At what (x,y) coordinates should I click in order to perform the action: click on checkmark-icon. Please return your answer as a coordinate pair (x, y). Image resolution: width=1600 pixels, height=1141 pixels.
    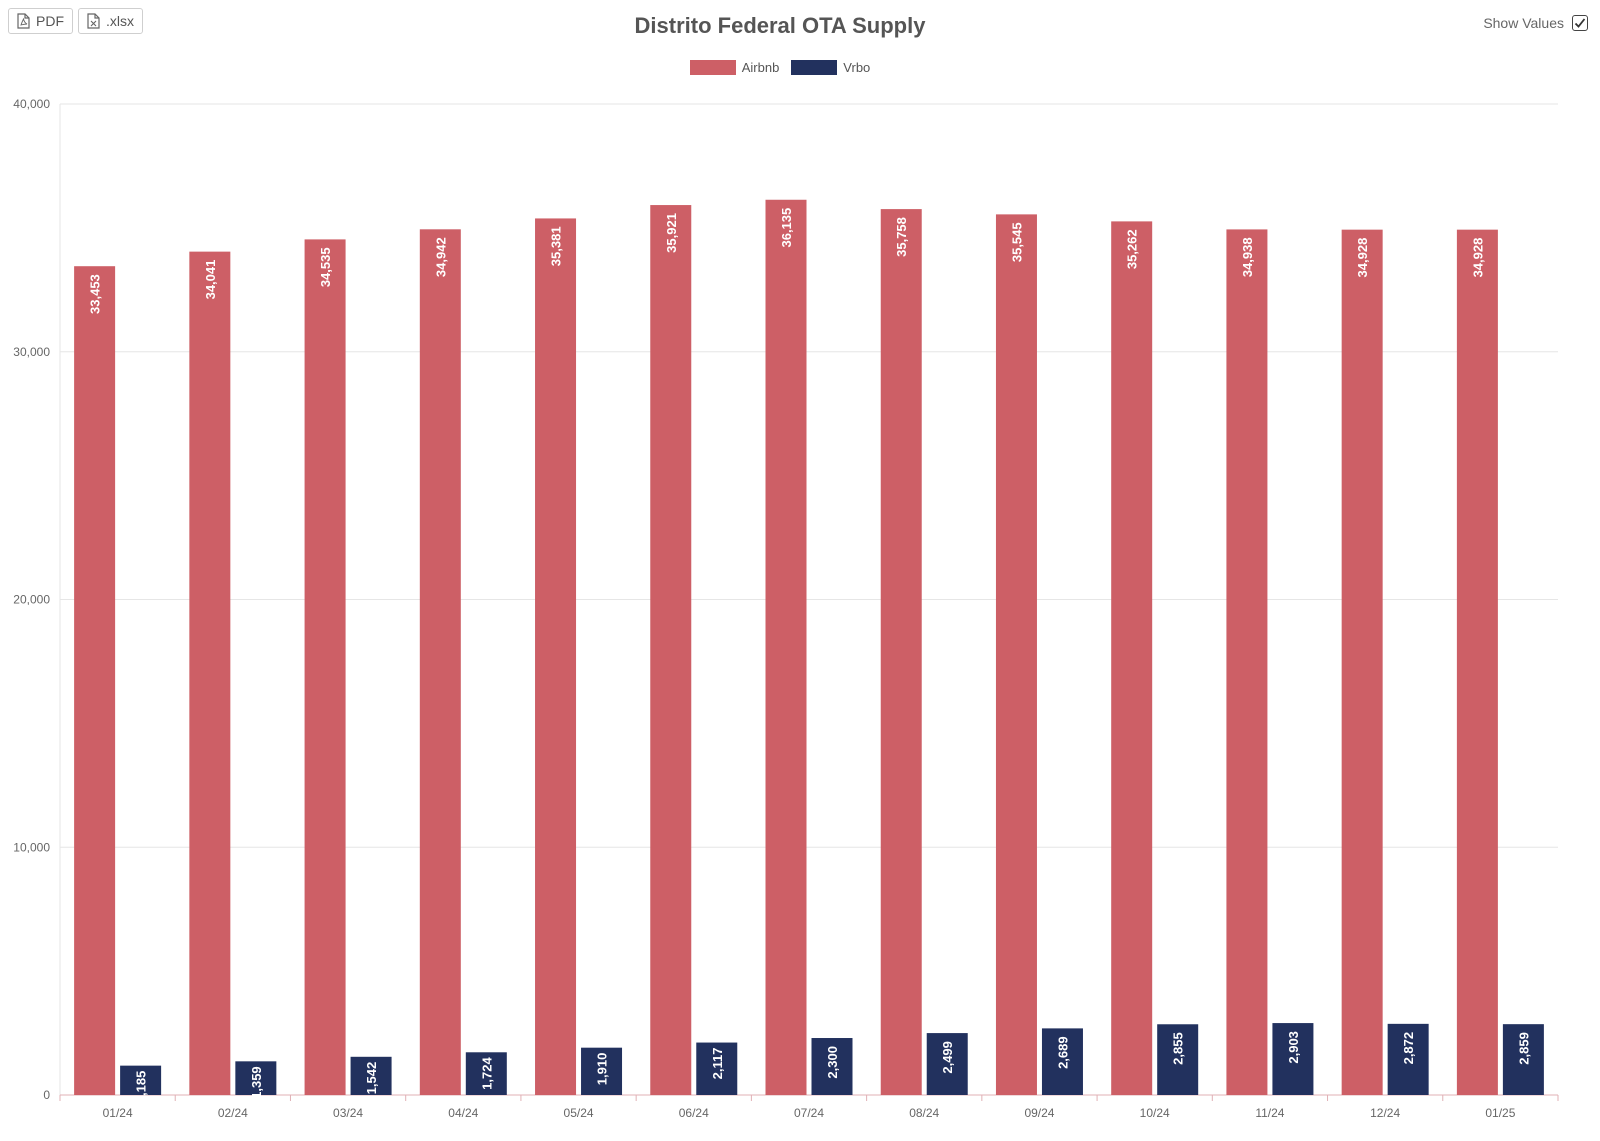
    Looking at the image, I should click on (1580, 23).